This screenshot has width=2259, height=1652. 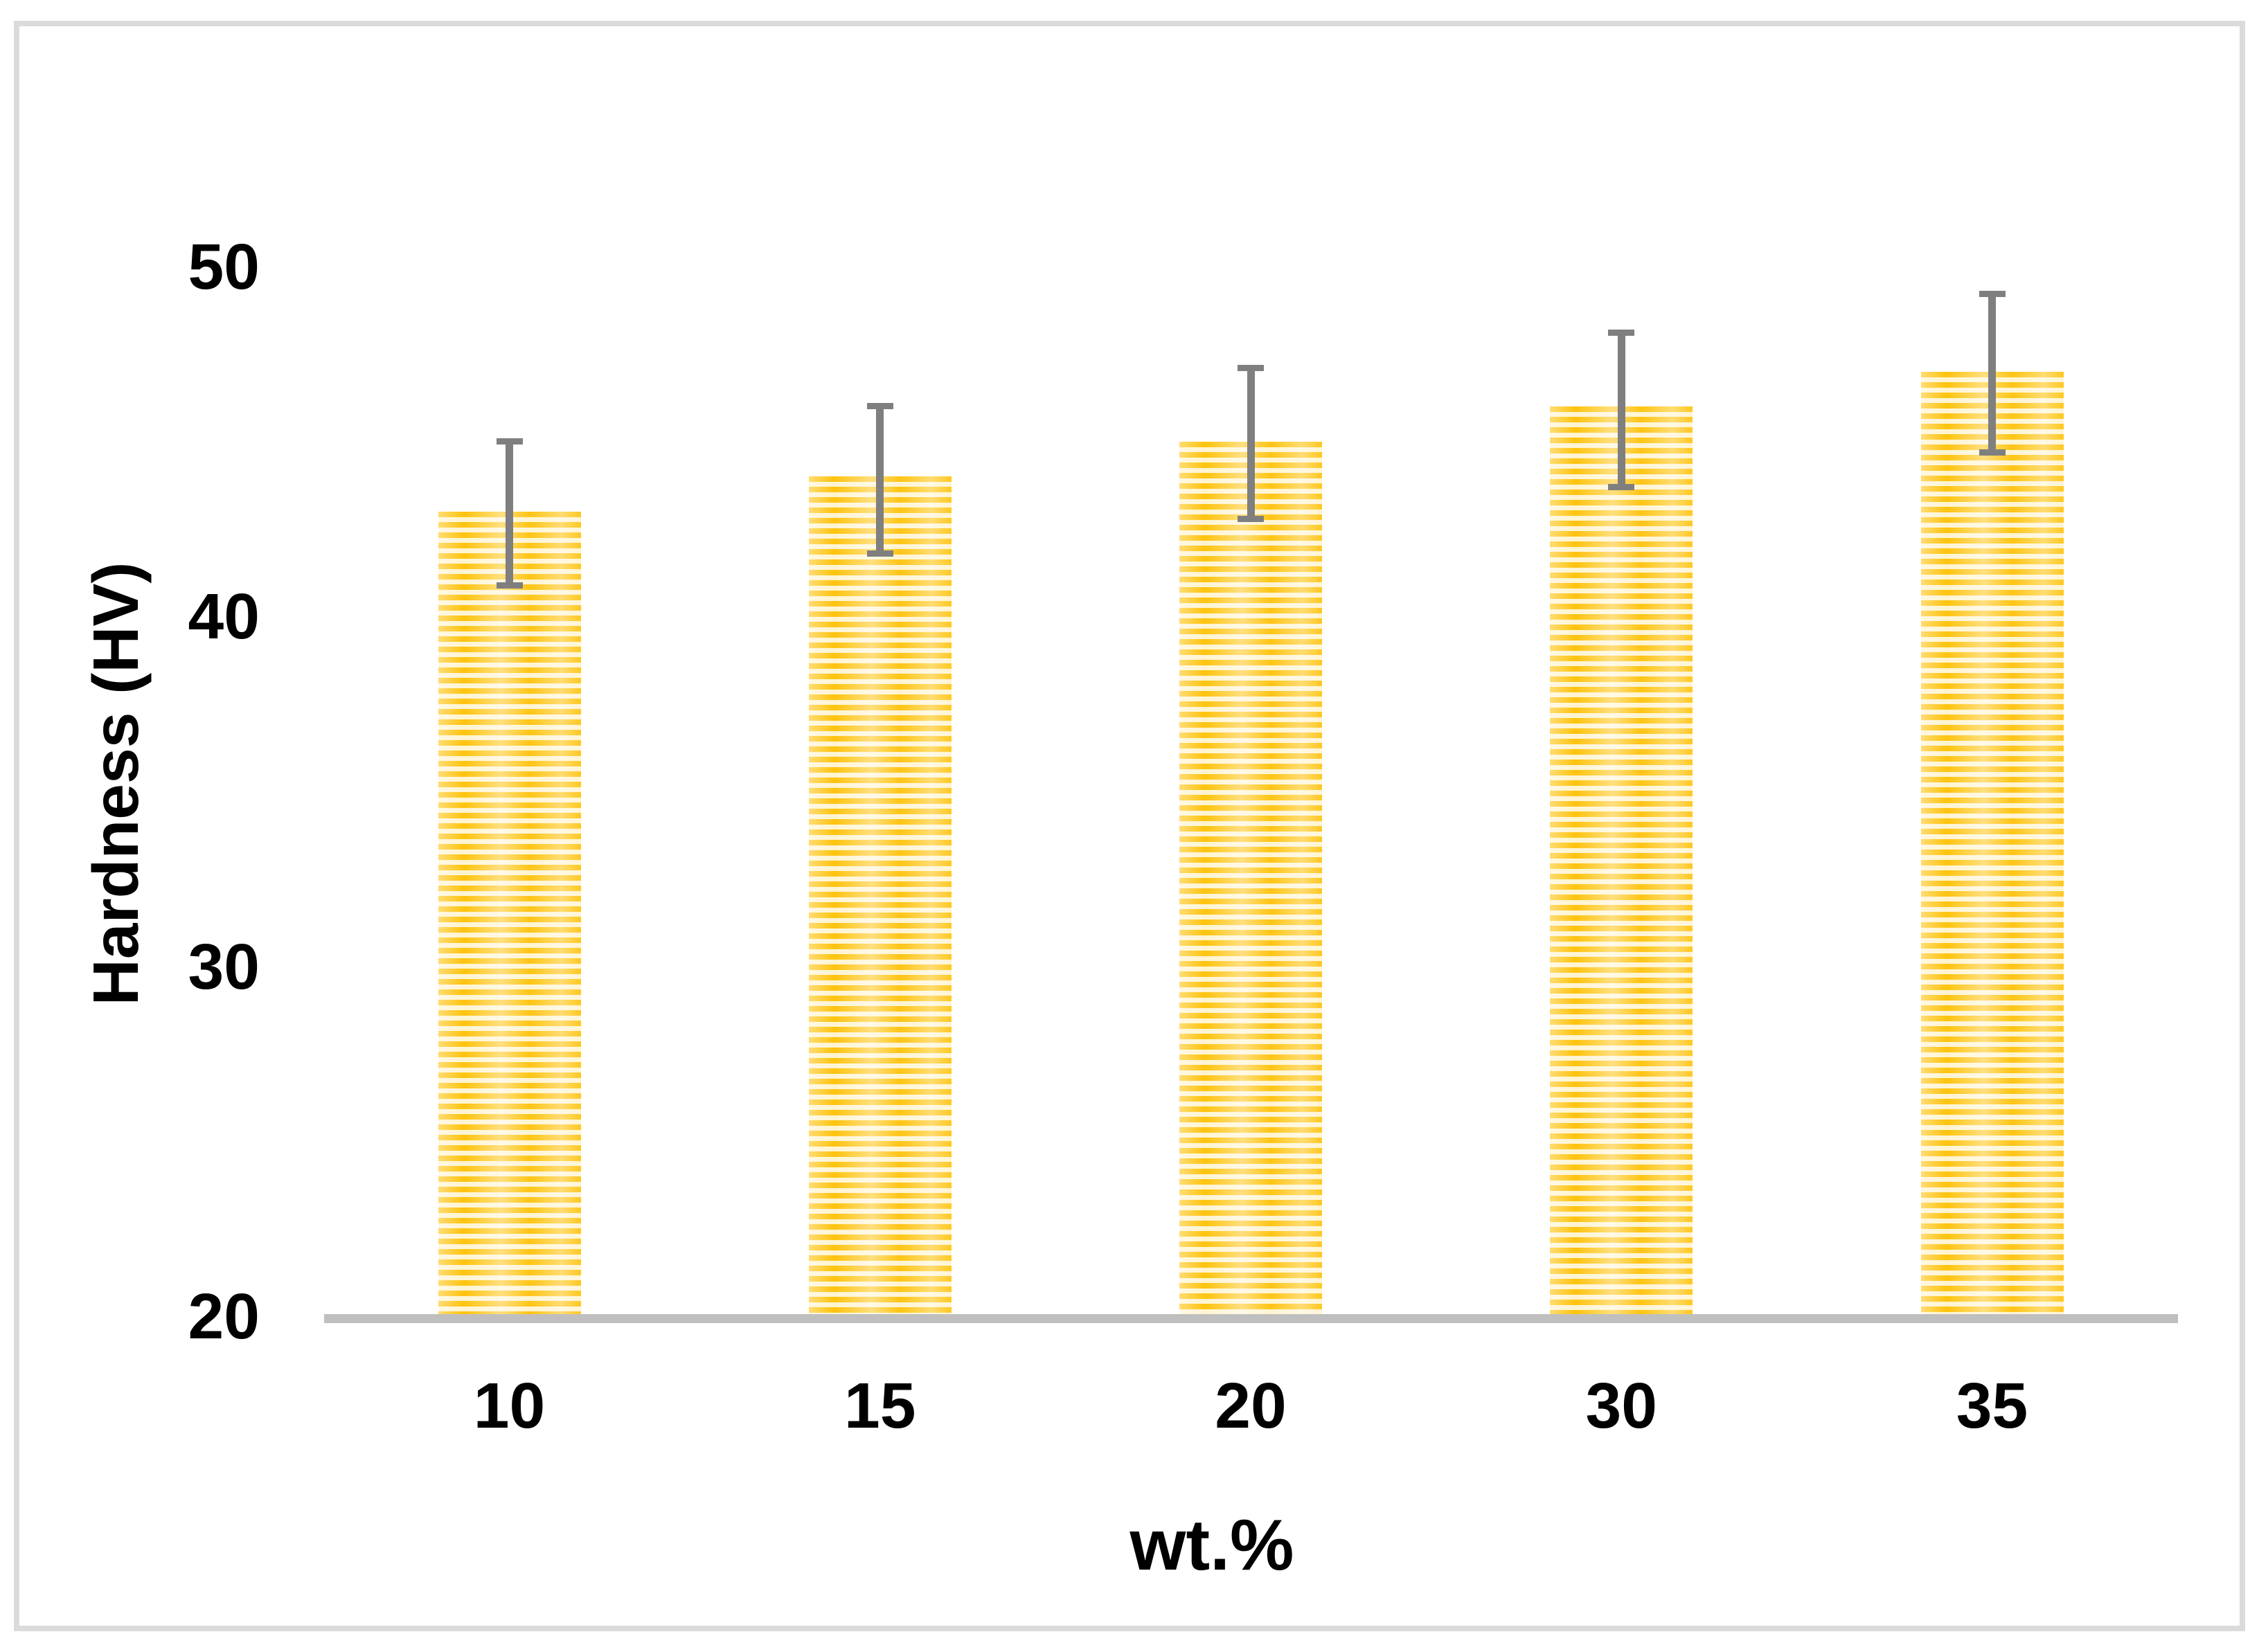 What do you see at coordinates (1992, 1406) in the screenshot?
I see `x-tick-label-35: 35` at bounding box center [1992, 1406].